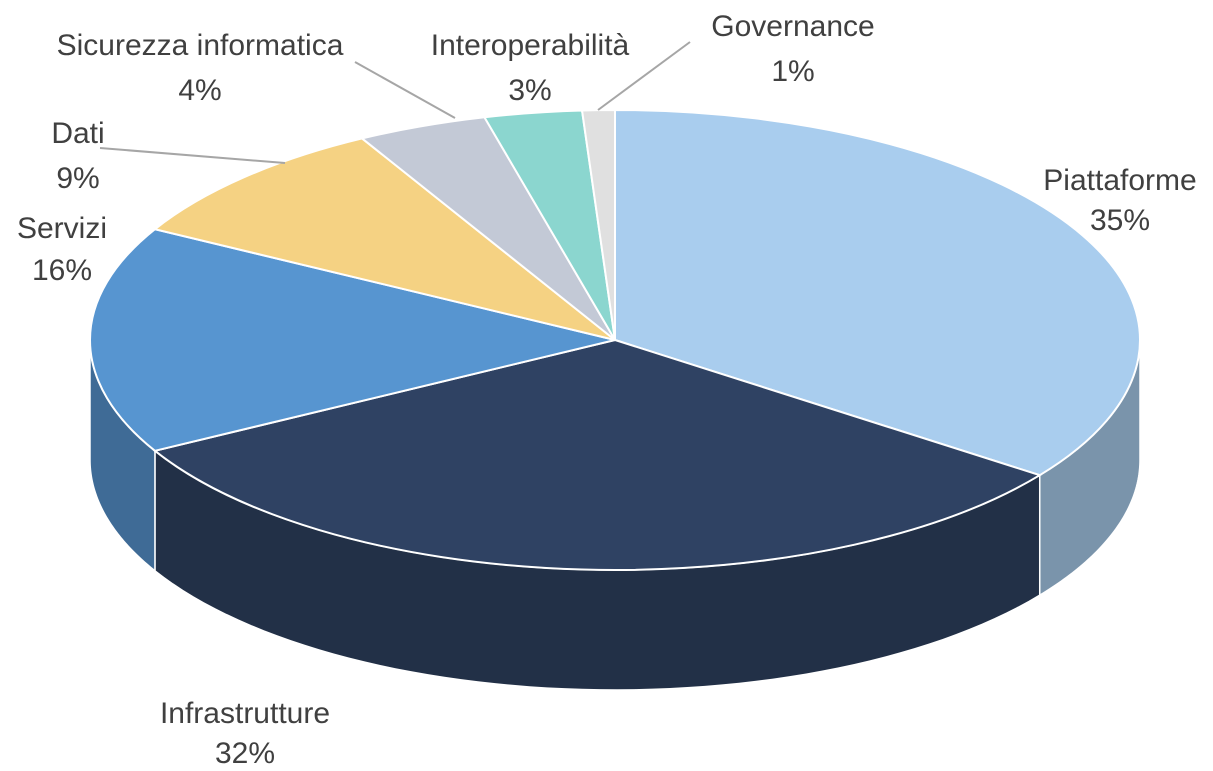  Describe the element at coordinates (245, 713) in the screenshot. I see `slice-label: Infrastrutture` at that location.